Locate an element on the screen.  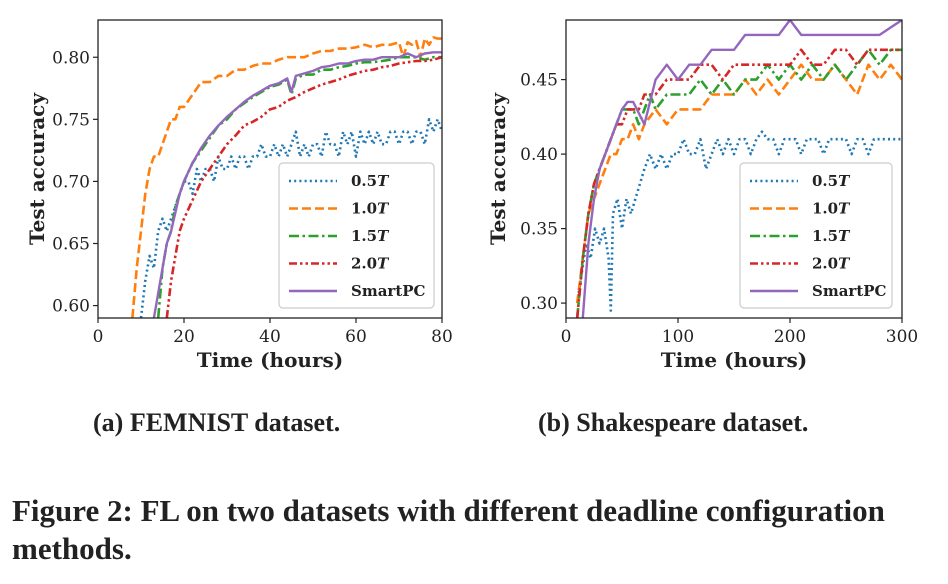
y-tick-label: 0.70 is located at coordinates (71, 182).